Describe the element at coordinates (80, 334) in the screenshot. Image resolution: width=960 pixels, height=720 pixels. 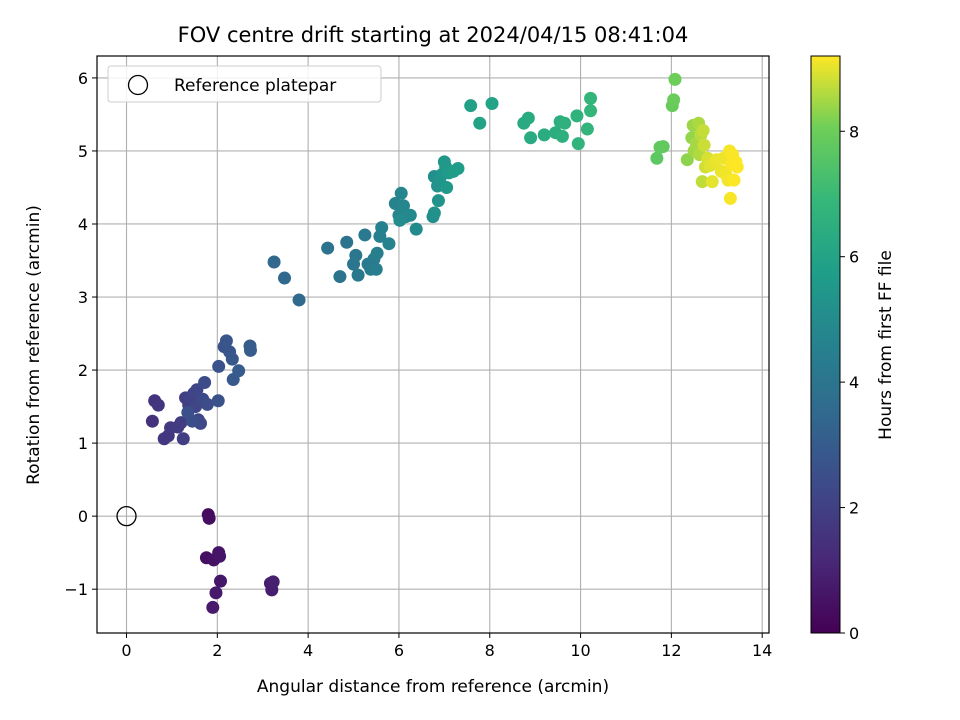
I see `y-axis-ticks: −1 0 1 2 3 4 5 6` at that location.